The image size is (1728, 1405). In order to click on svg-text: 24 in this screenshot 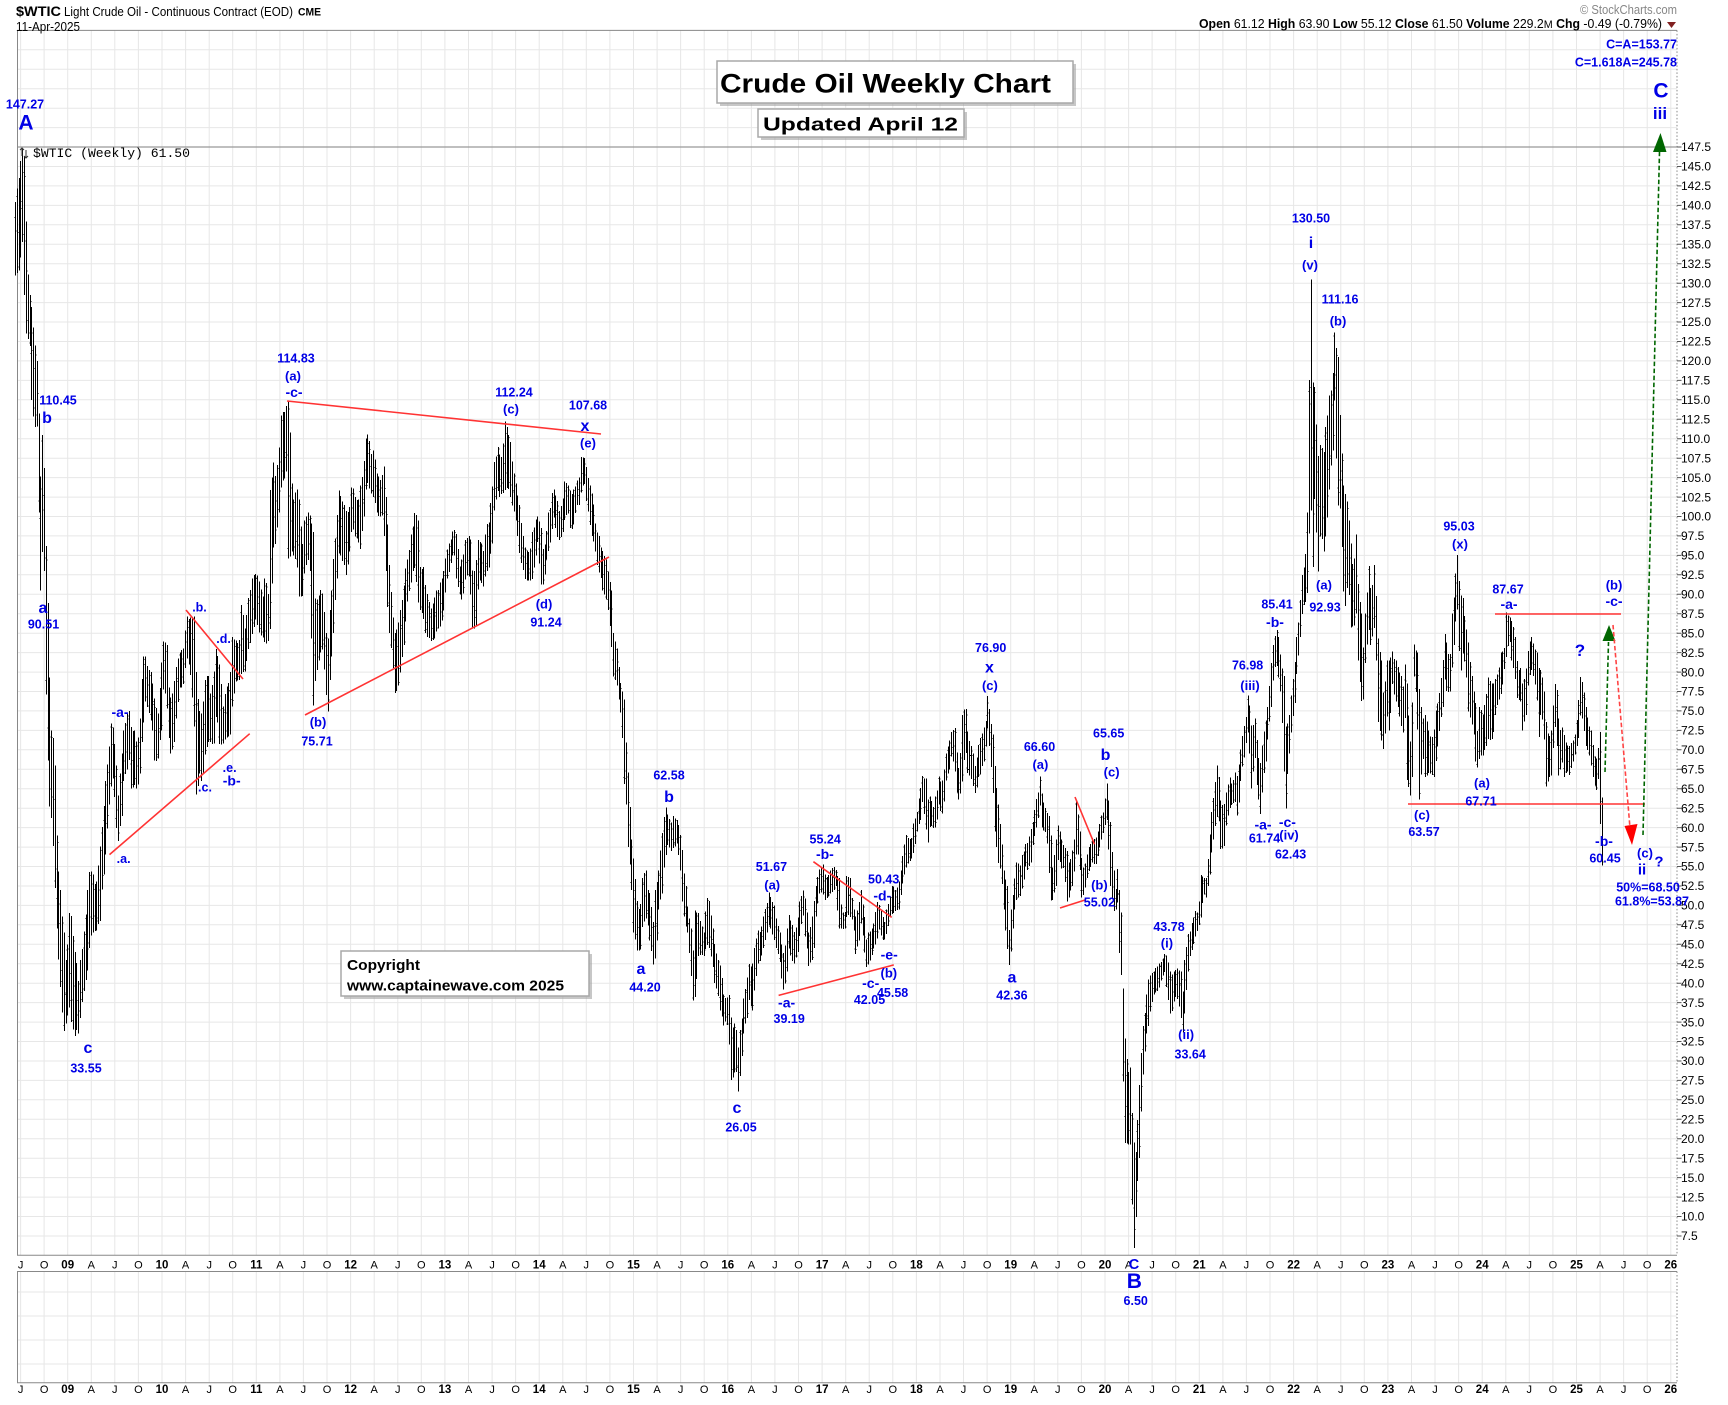, I will do `click(1482, 1265)`.